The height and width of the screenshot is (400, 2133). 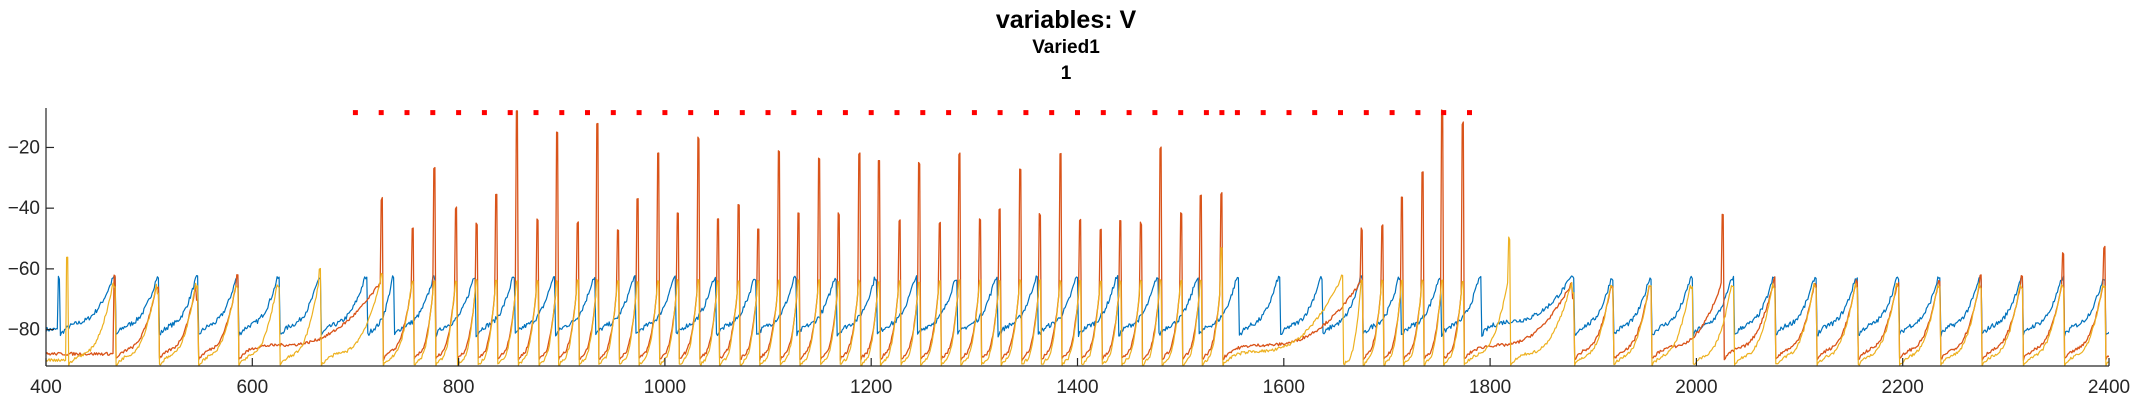 I want to click on x-tick-label: 800, so click(x=459, y=387).